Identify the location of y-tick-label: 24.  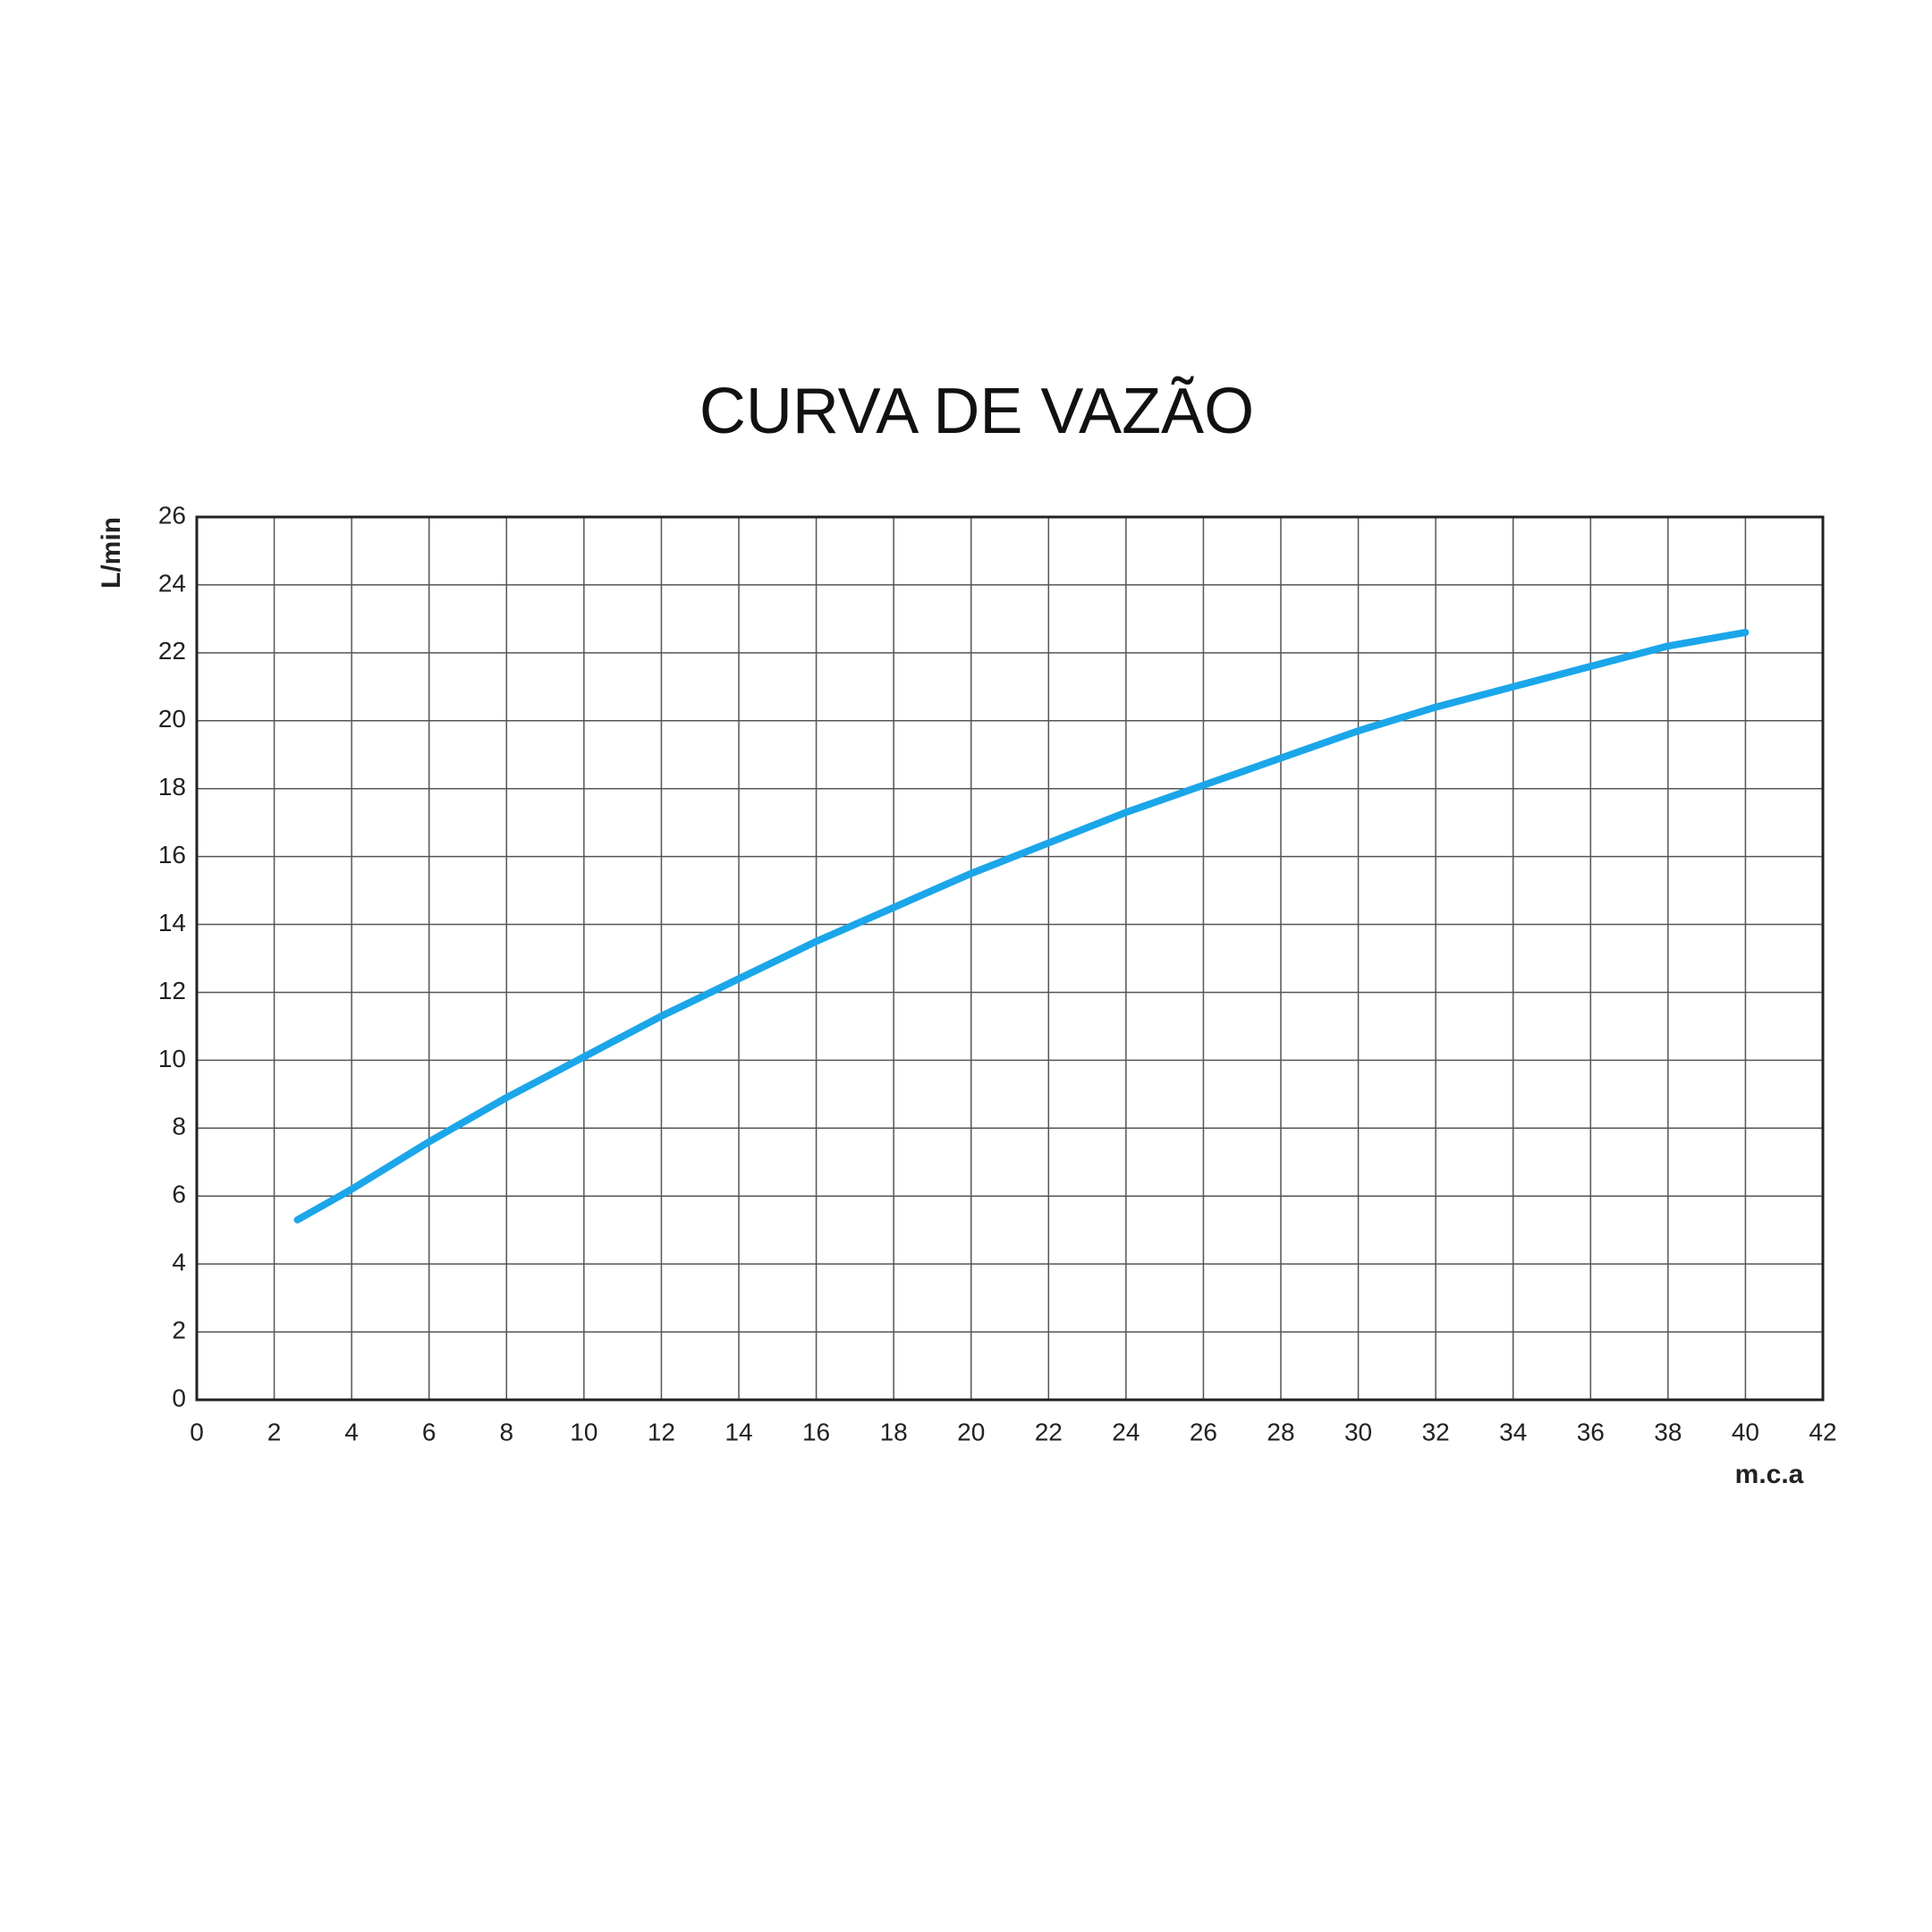
(172, 583).